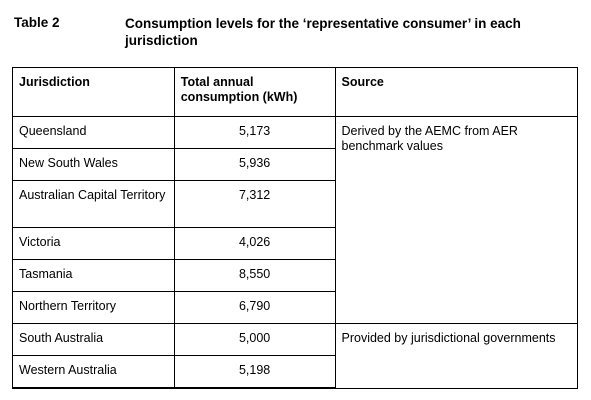 The height and width of the screenshot is (400, 591). Describe the element at coordinates (93, 307) in the screenshot. I see `cell-jurisdiction: Northern Territory` at that location.